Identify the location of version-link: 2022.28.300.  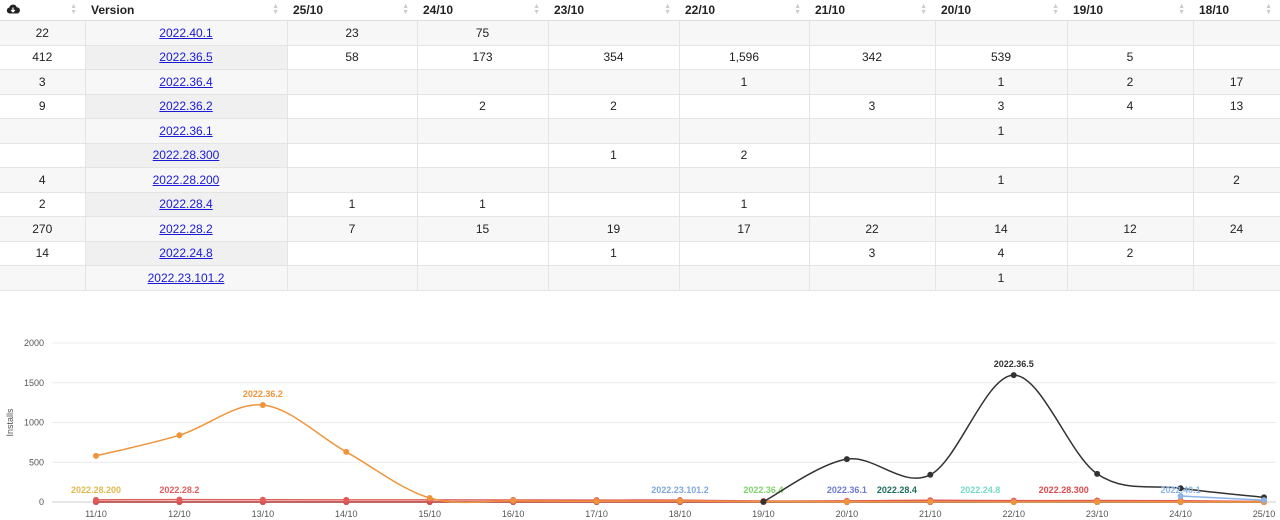
(186, 155).